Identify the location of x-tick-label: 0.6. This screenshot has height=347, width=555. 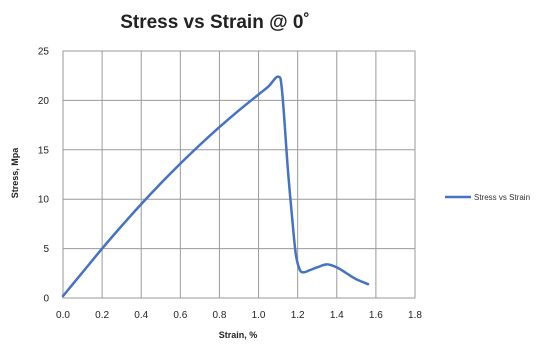
(180, 315).